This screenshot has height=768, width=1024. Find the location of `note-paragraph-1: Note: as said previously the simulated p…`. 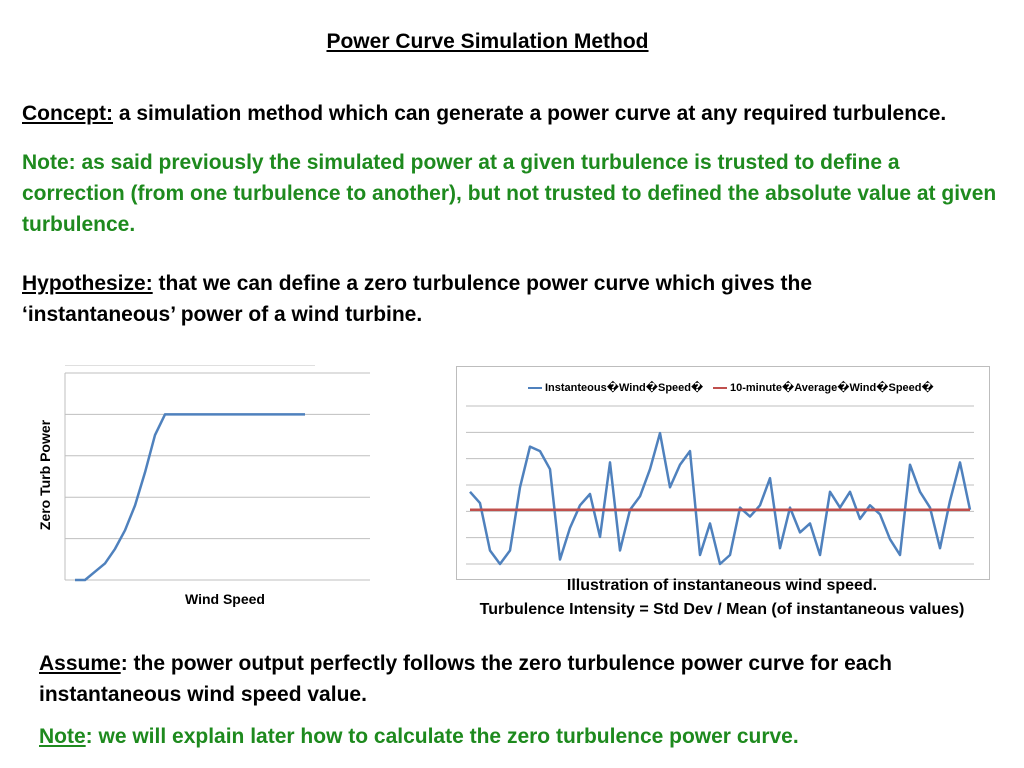

note-paragraph-1: Note: as said previously the simulated p… is located at coordinates (509, 193).